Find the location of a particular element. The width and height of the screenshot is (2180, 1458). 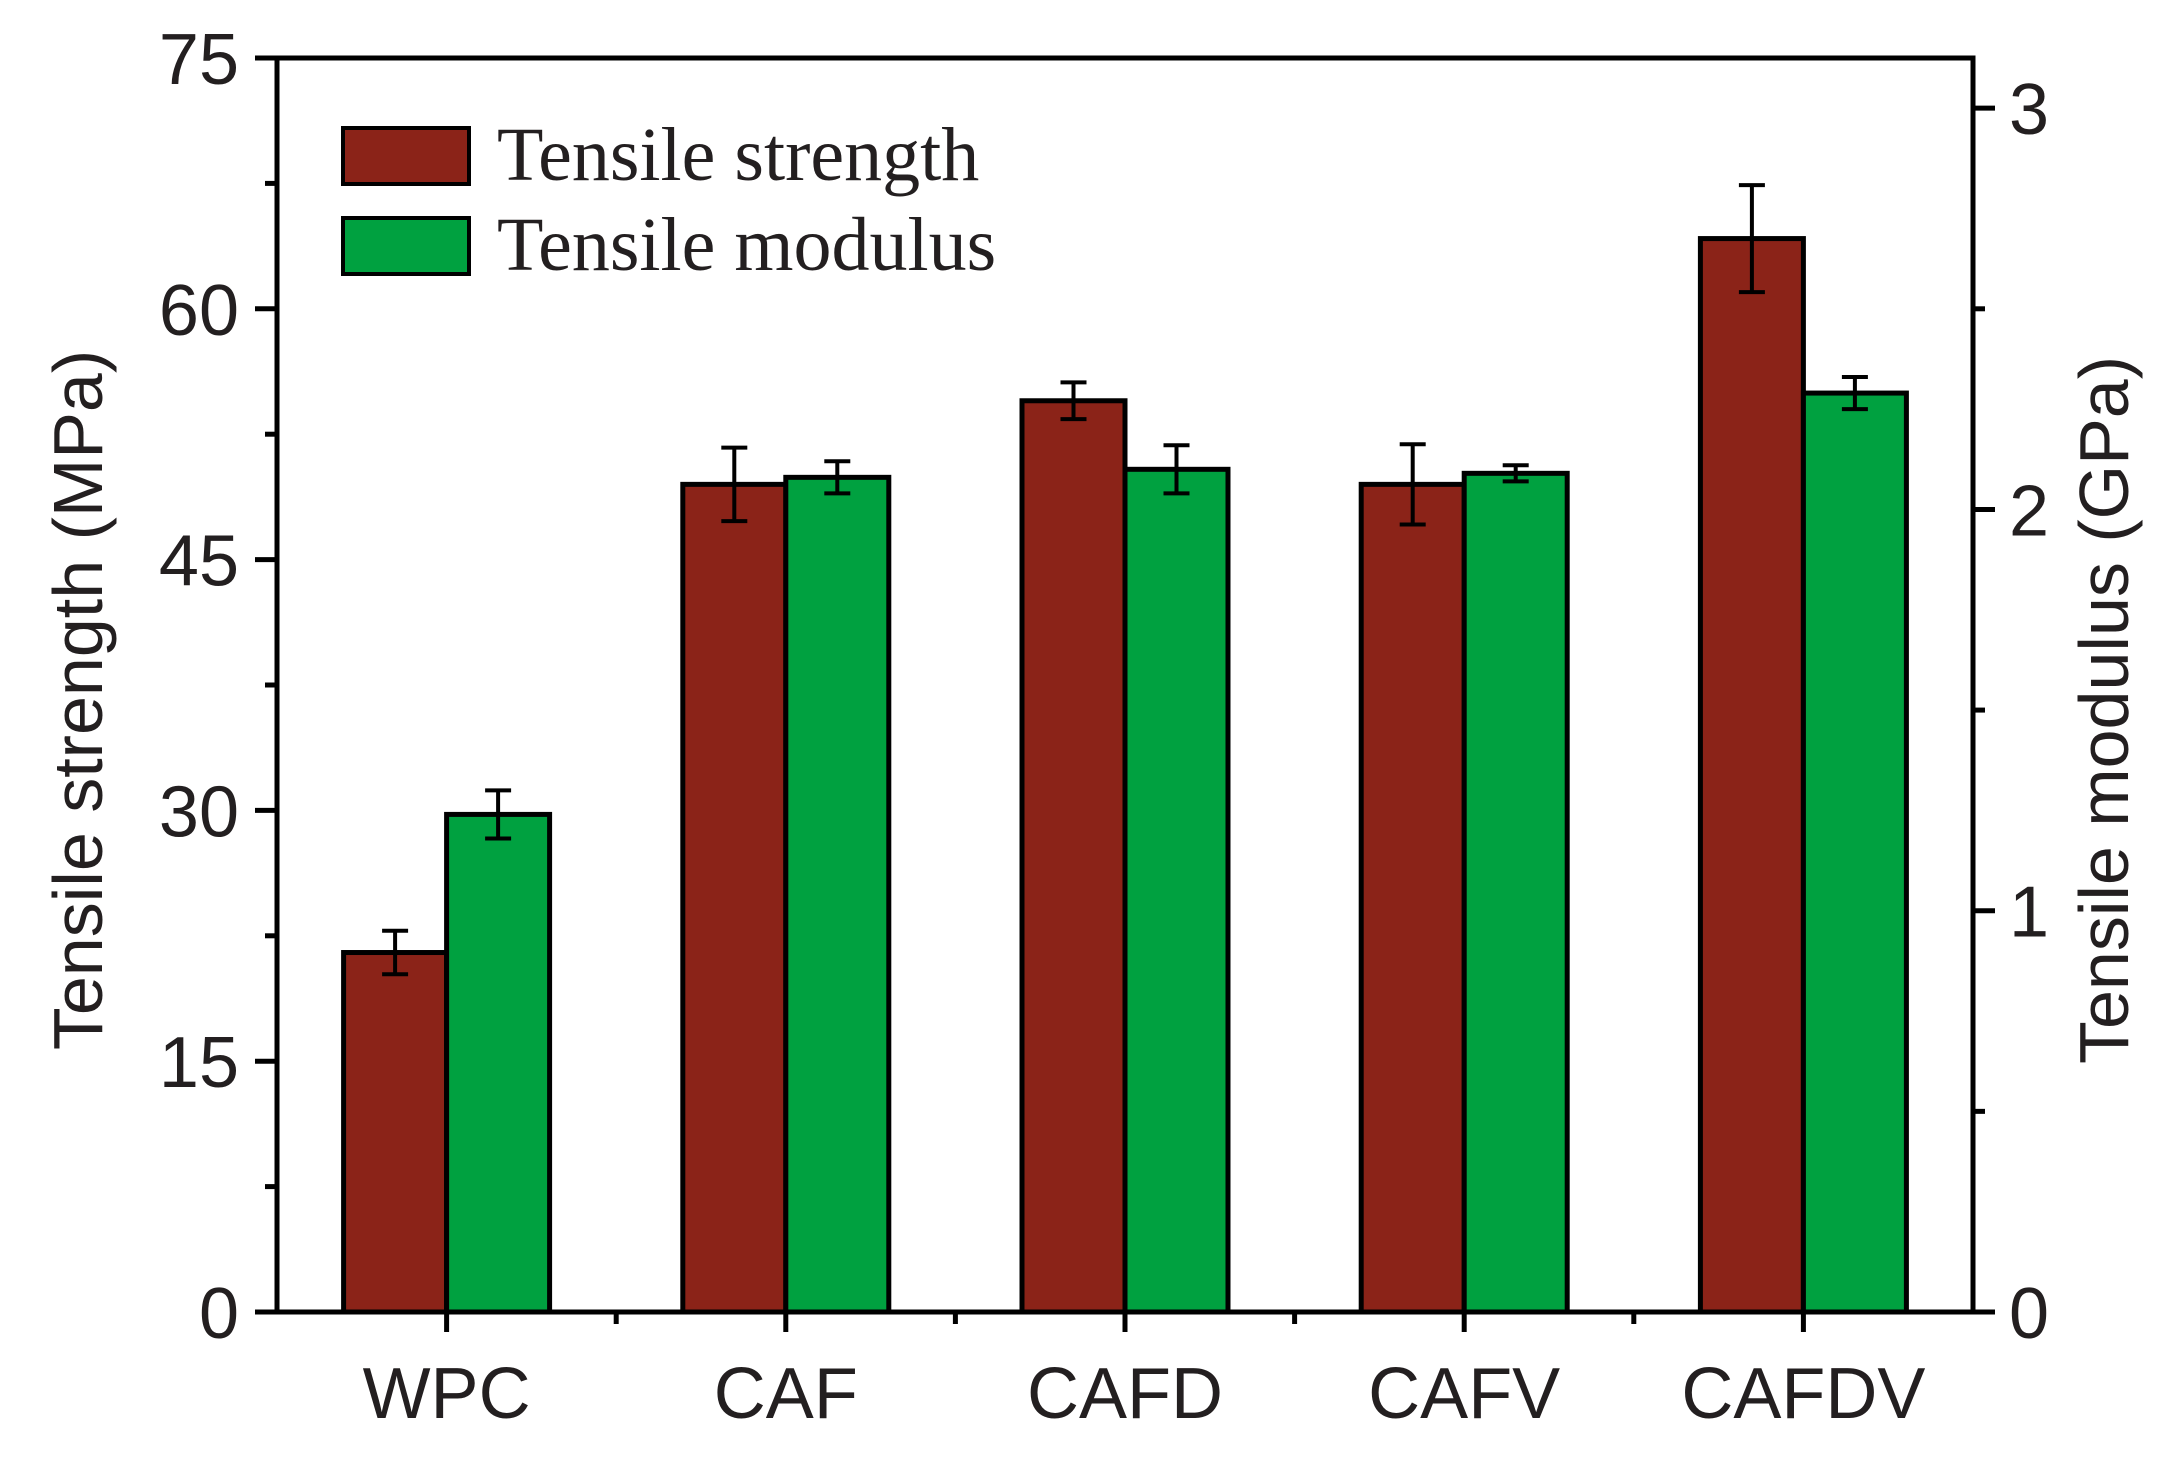

error-bar-tensile-modulus-wpc is located at coordinates (498, 814).